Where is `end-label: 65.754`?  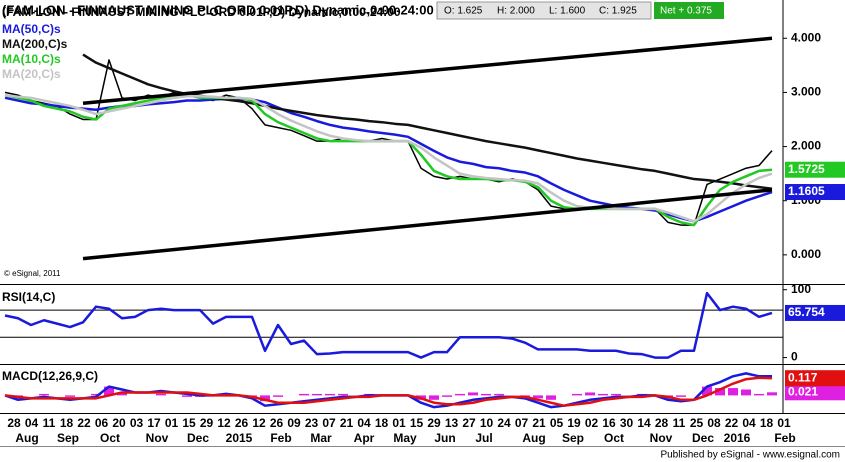
end-label: 65.754 is located at coordinates (806, 312).